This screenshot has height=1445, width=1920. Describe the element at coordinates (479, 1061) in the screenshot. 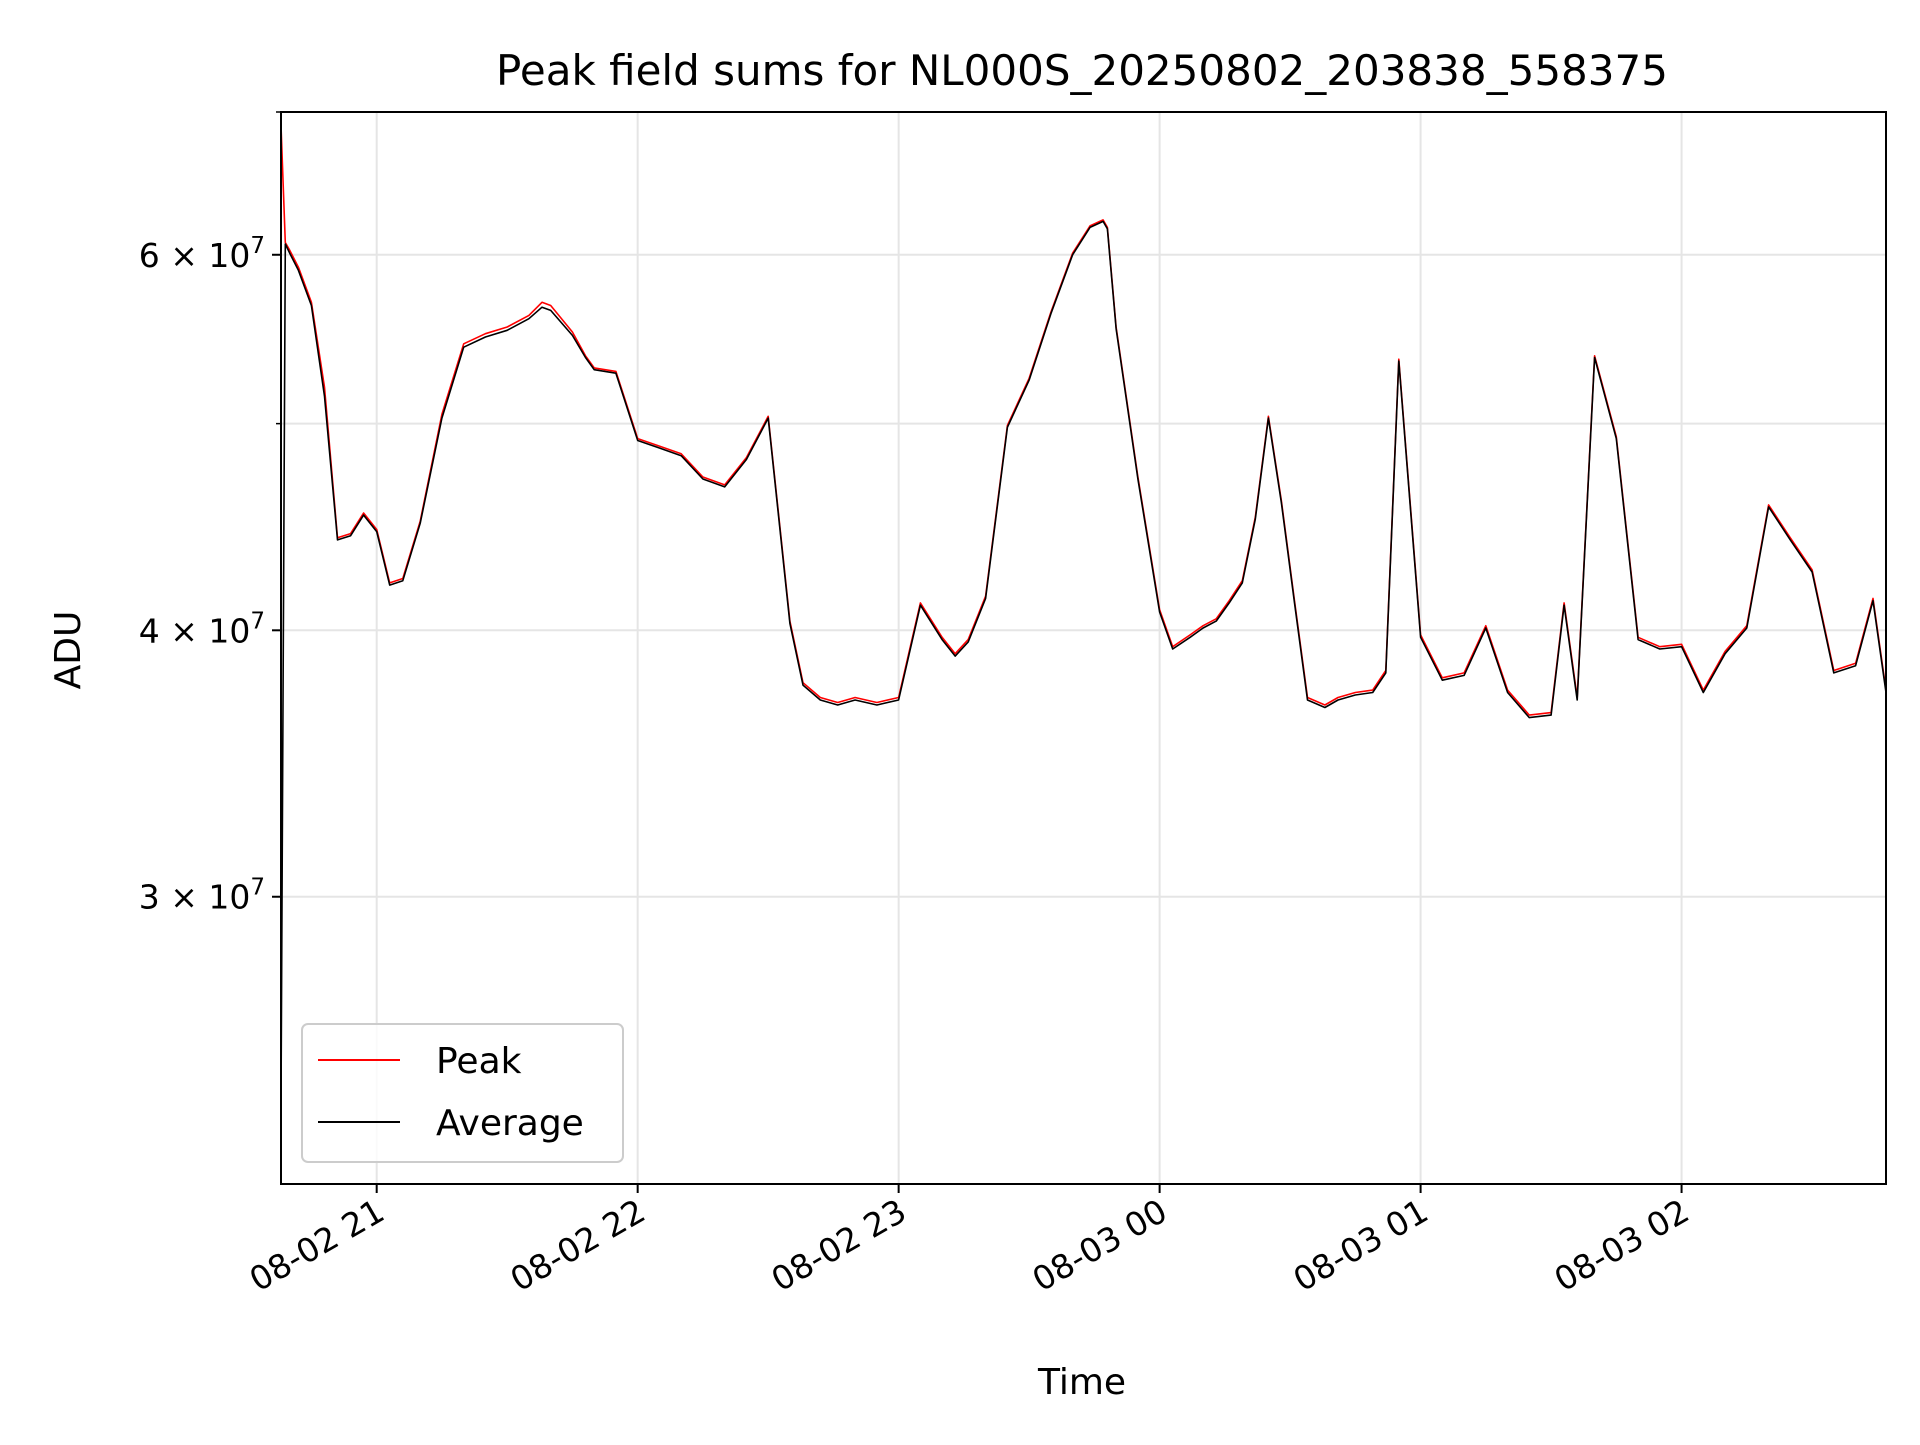

I see `legend-label-peak: Peak` at that location.